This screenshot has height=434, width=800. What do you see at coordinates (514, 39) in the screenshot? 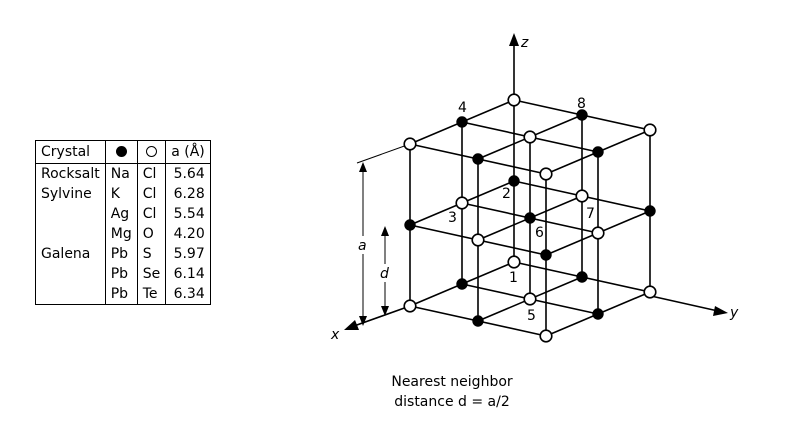
I see `z-axis-arrowhead` at bounding box center [514, 39].